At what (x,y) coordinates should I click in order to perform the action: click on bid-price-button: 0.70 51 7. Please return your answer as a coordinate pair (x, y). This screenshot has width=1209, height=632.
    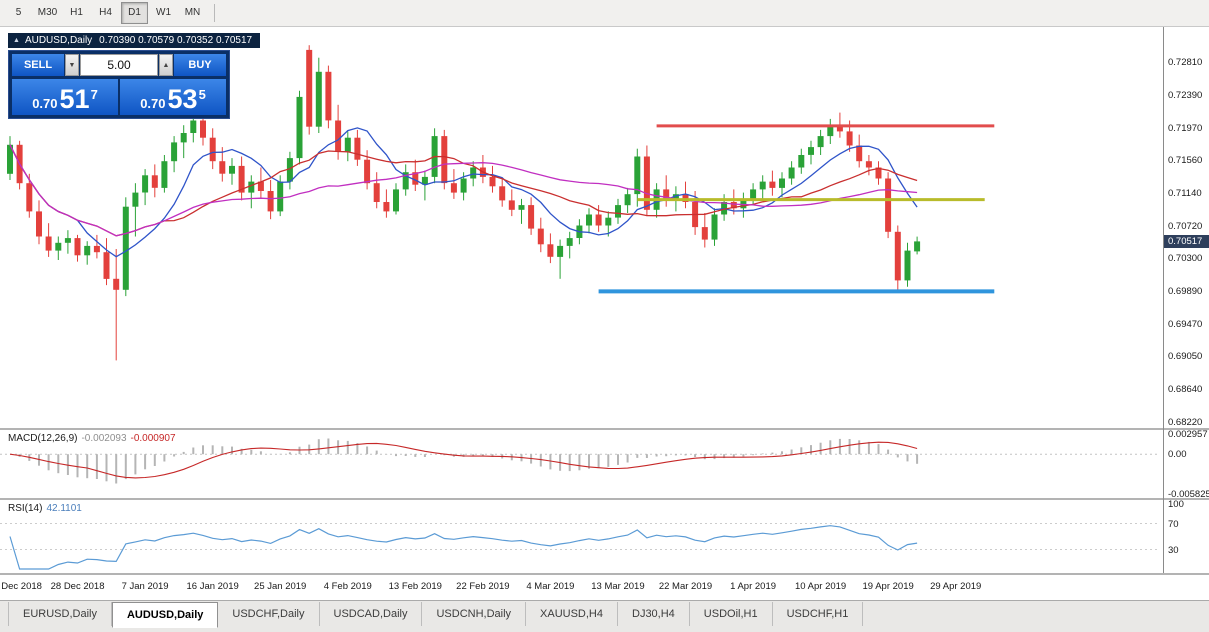
    Looking at the image, I should click on (65, 97).